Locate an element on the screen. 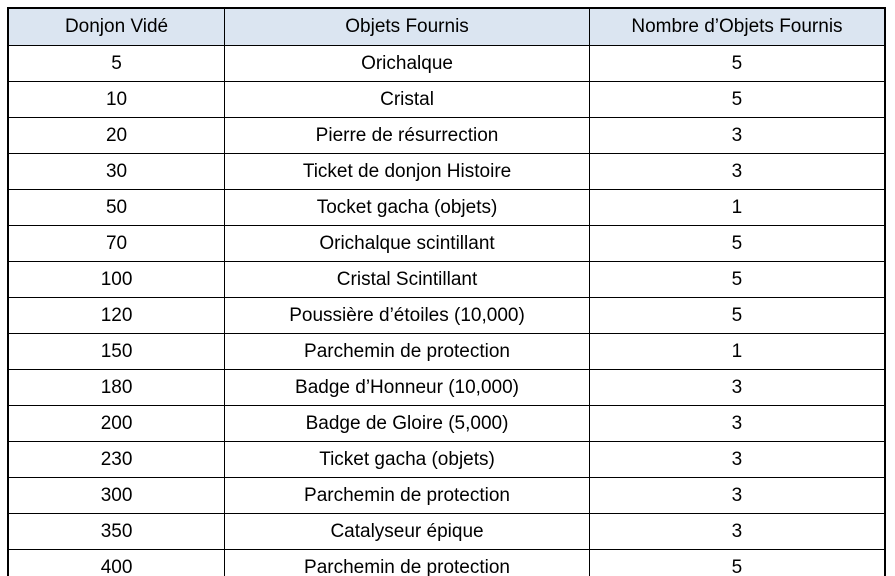 This screenshot has width=895, height=576. table-row: 230 Ticket gacha (objets) 3 is located at coordinates (446, 459).